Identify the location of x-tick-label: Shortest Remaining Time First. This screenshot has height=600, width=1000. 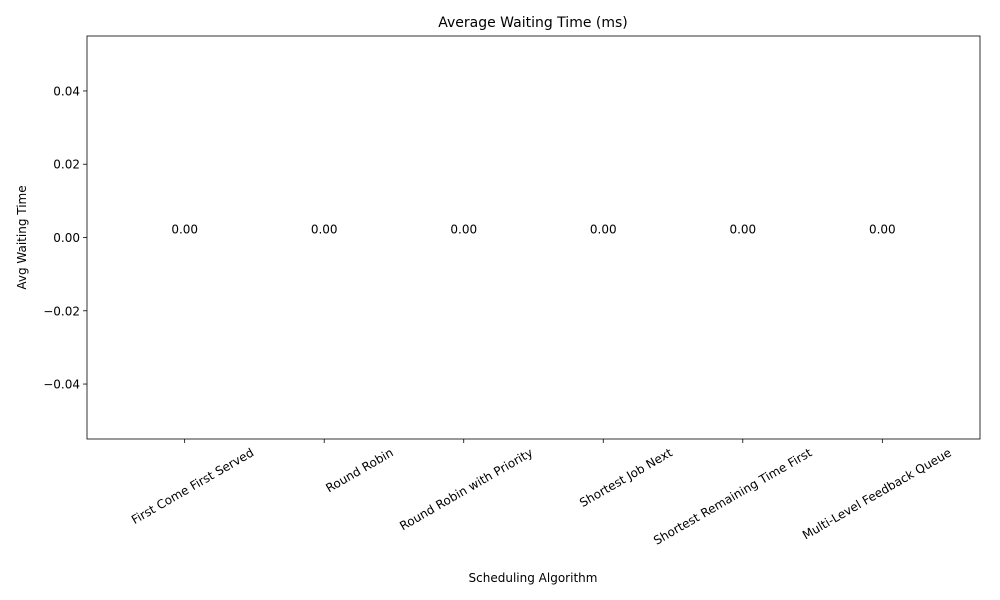
(732, 496).